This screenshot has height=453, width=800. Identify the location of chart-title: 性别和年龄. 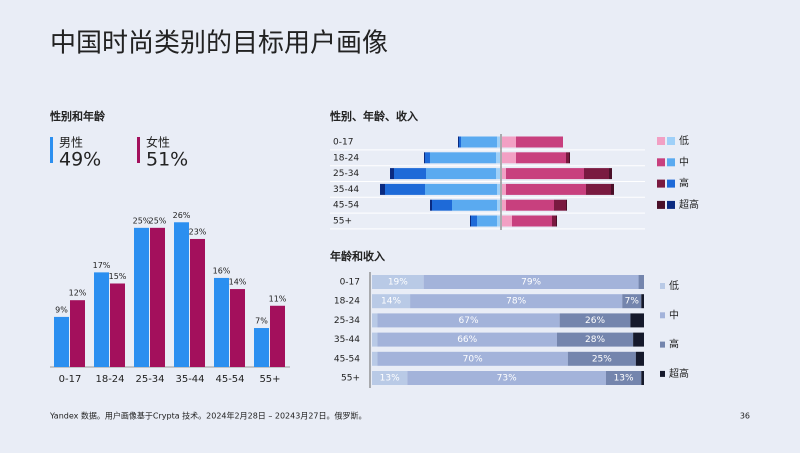
(78, 116).